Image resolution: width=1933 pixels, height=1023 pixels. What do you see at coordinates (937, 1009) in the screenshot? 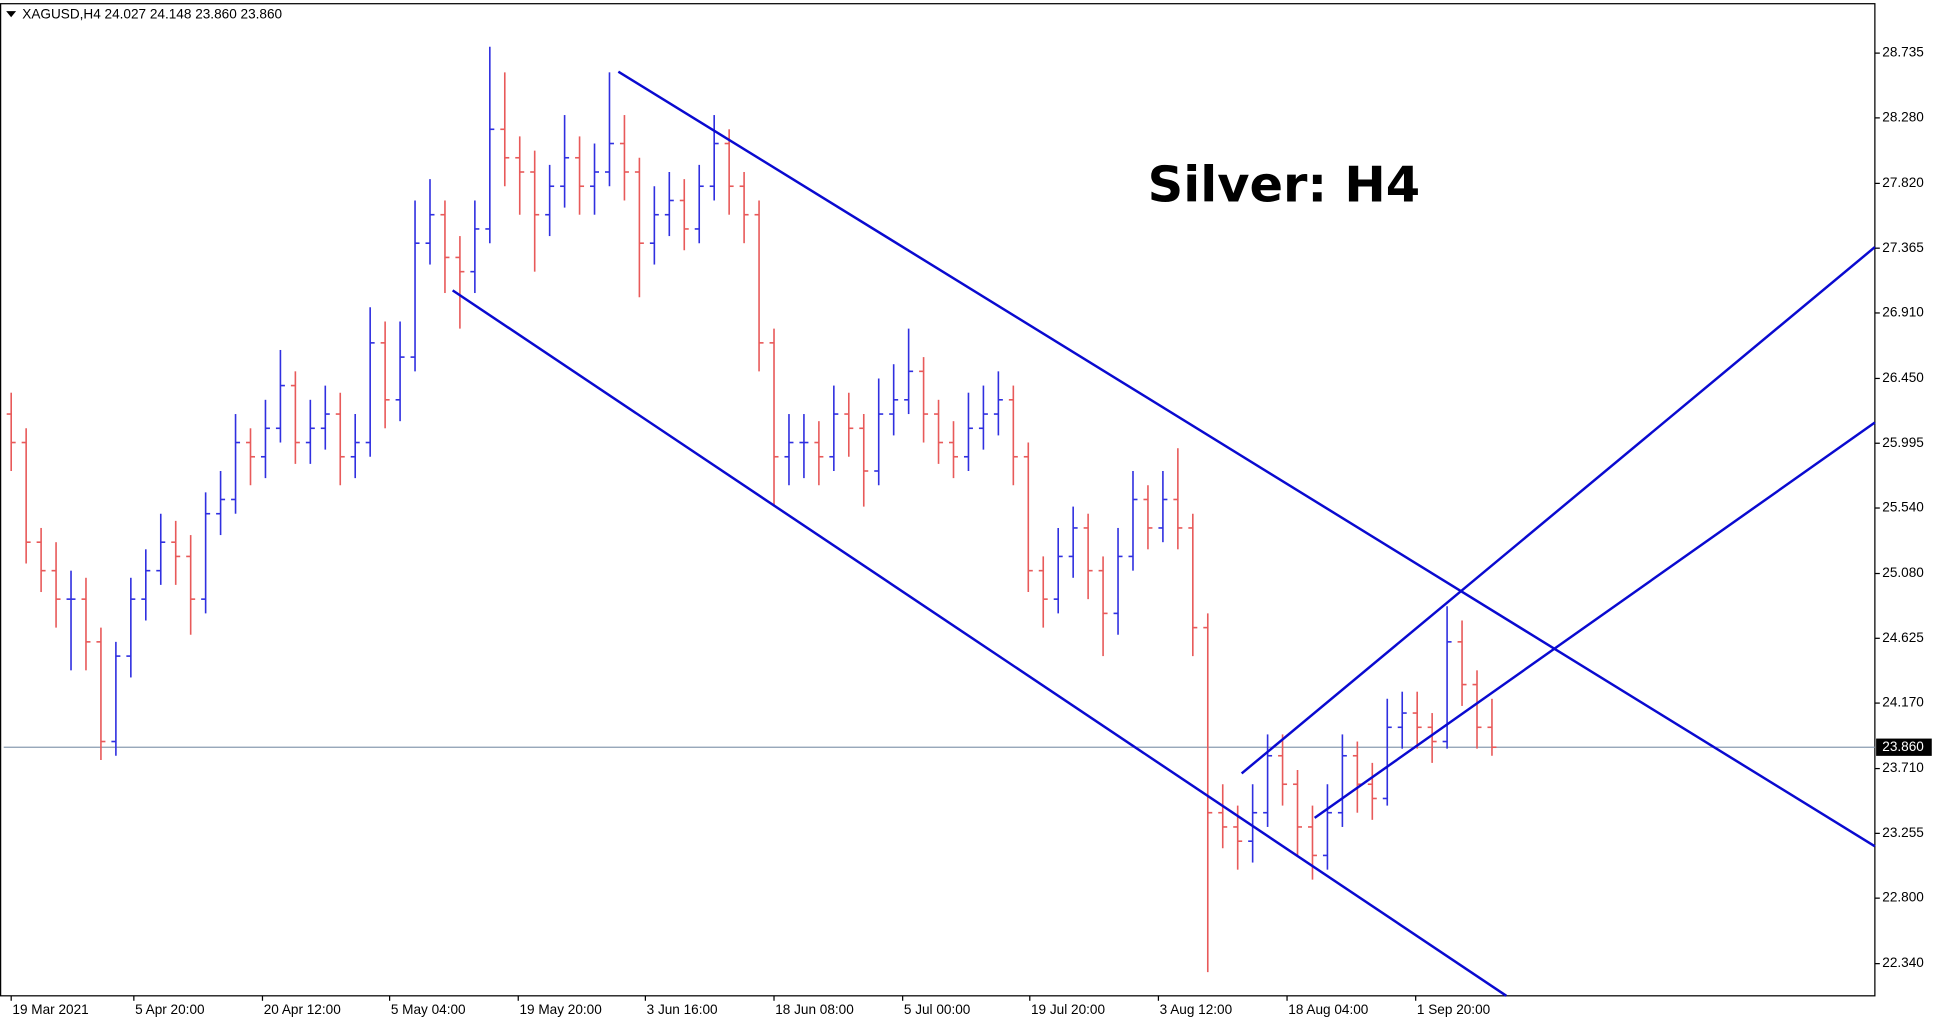
I see `x-tick-label: 5 Jul 00:00` at bounding box center [937, 1009].